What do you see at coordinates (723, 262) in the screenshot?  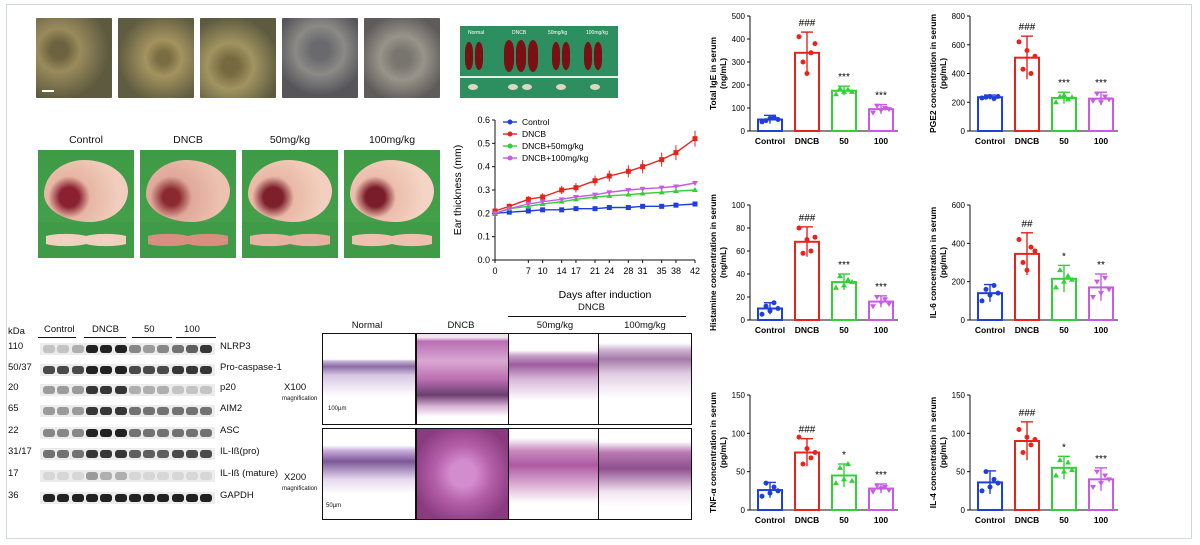 I see `y-axis-label: (ng/mL)` at bounding box center [723, 262].